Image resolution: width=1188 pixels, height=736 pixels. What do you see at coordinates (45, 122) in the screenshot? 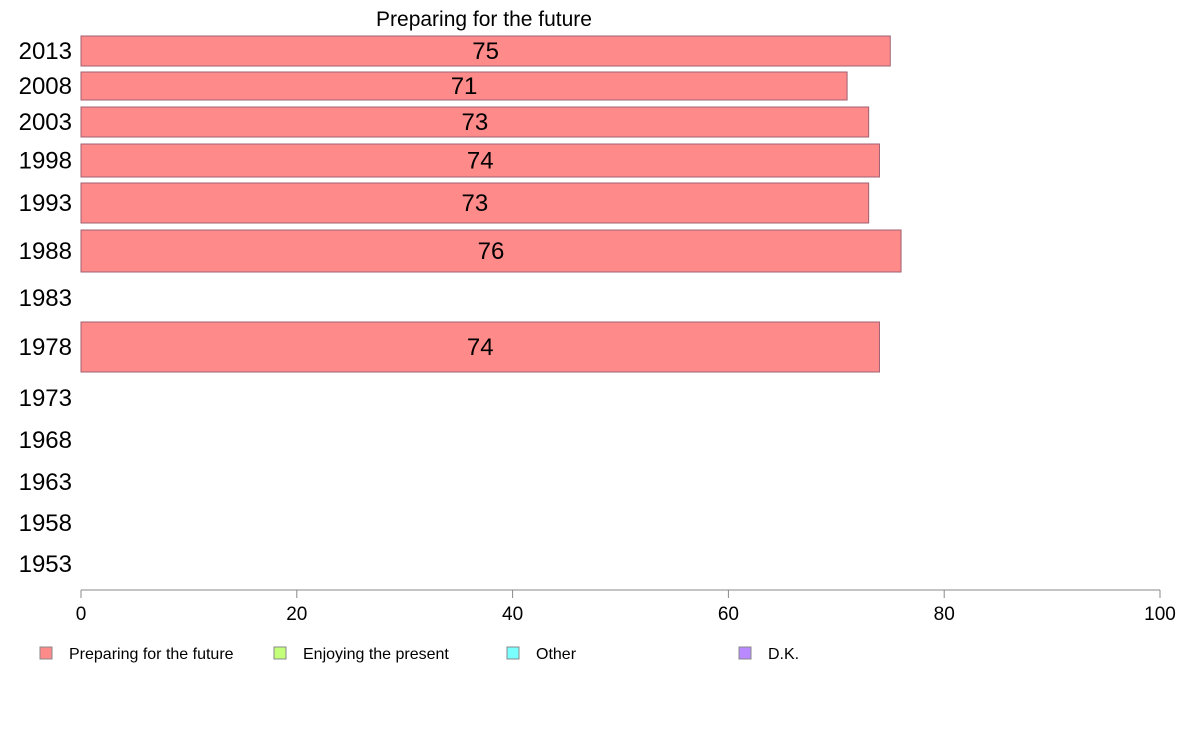
I see `year-label: 2003` at bounding box center [45, 122].